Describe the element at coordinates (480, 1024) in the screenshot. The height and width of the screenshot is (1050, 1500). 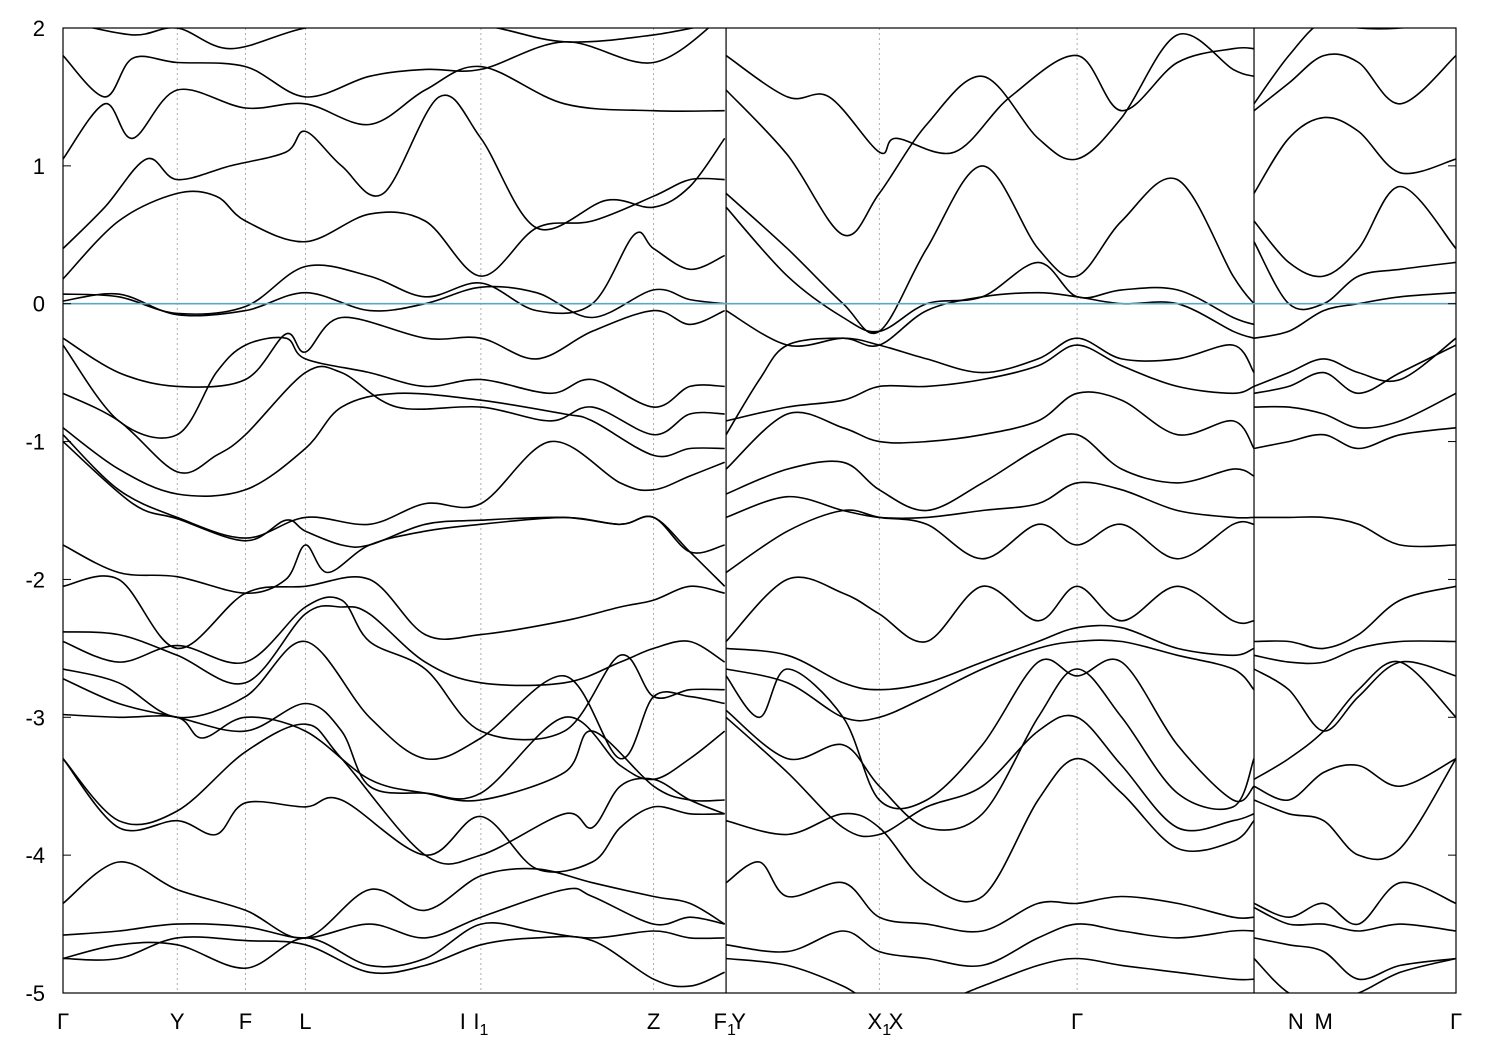
I see `x-tick-label: I1` at that location.